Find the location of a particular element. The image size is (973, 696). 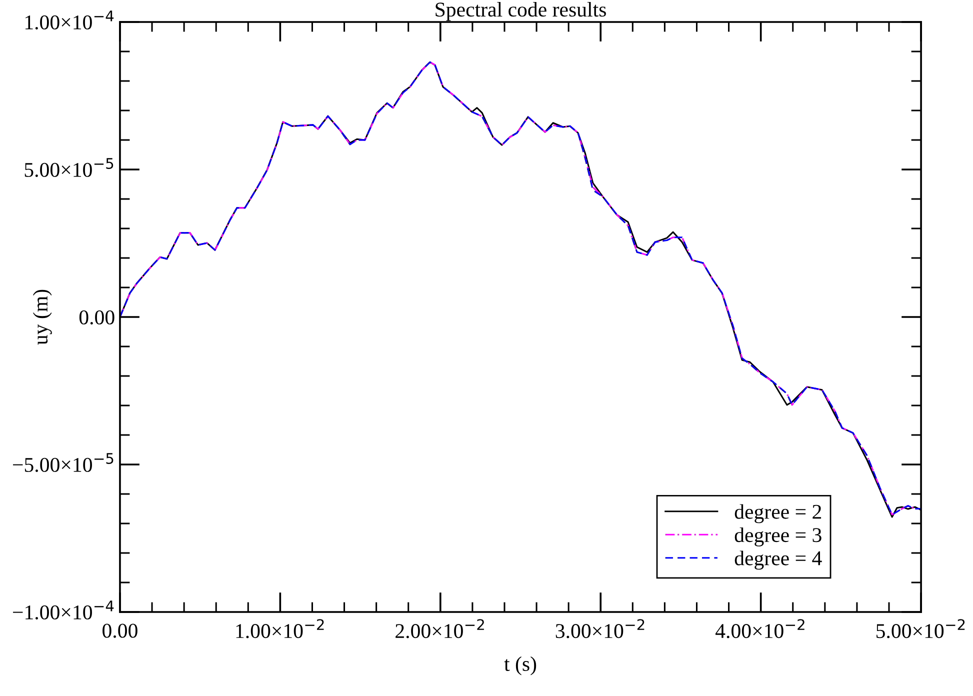

y-tick-label: 1.00×10$^{−4}$ is located at coordinates (69, 20).